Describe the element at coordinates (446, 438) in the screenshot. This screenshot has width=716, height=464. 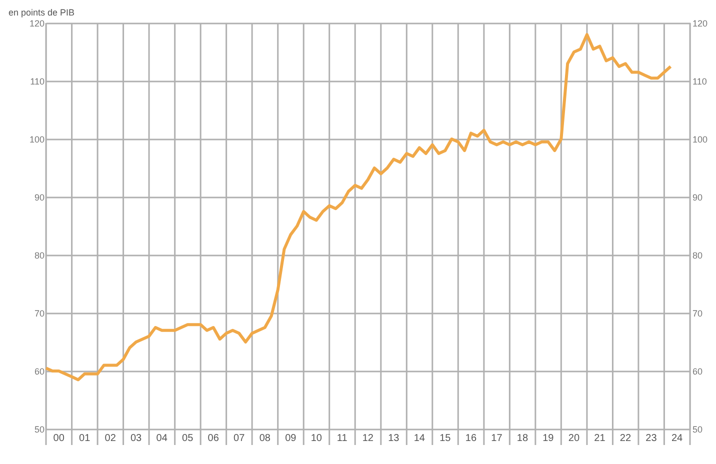
I see `x-tick-label: 15` at that location.